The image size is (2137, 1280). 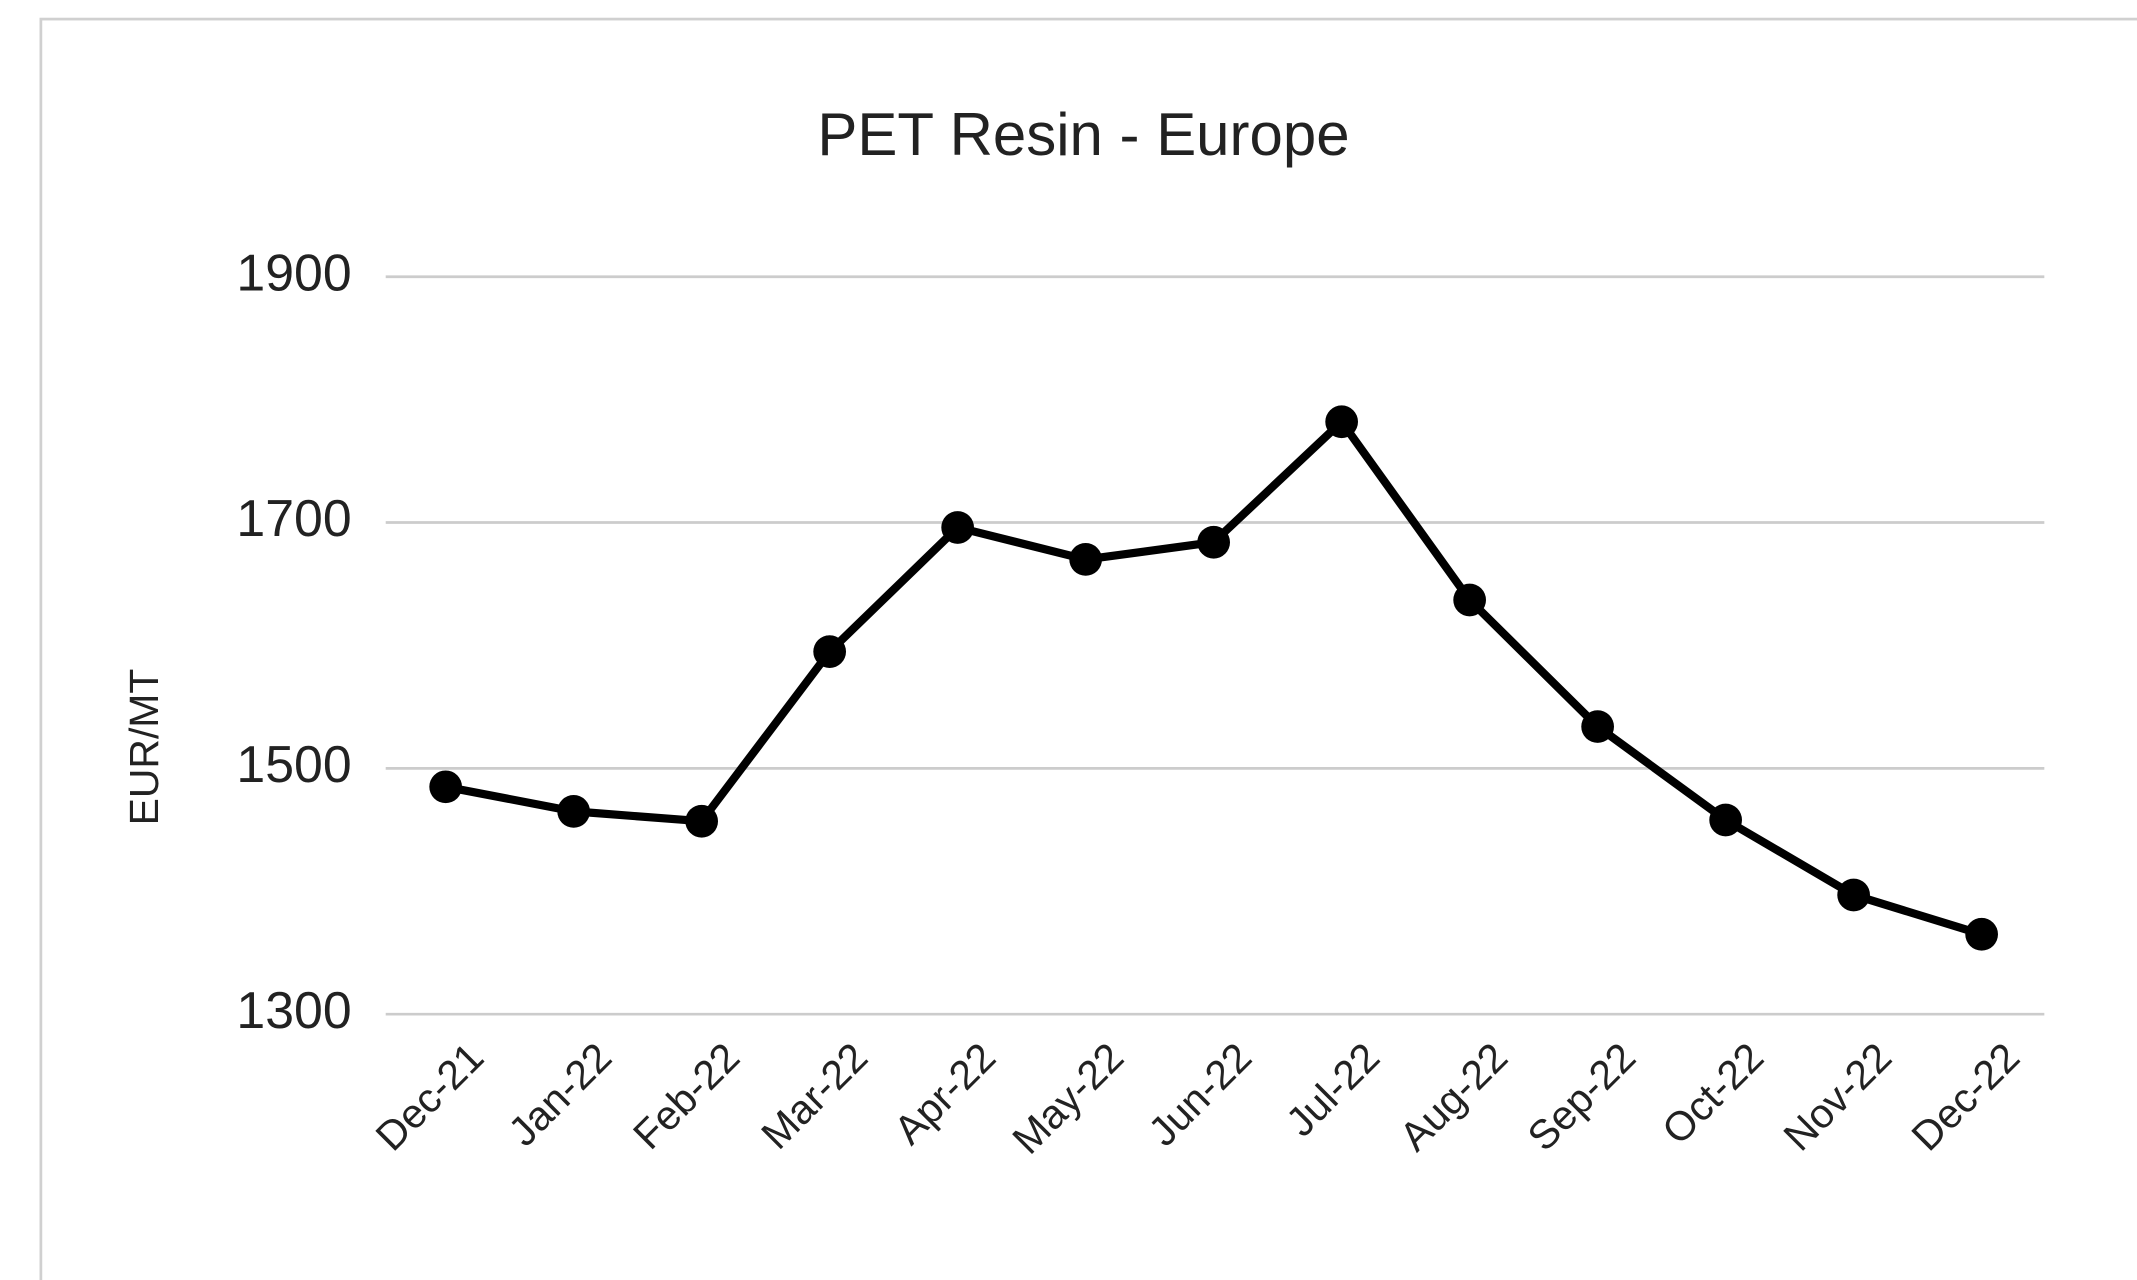 What do you see at coordinates (293, 518) in the screenshot?
I see `y-tick-label: 1700` at bounding box center [293, 518].